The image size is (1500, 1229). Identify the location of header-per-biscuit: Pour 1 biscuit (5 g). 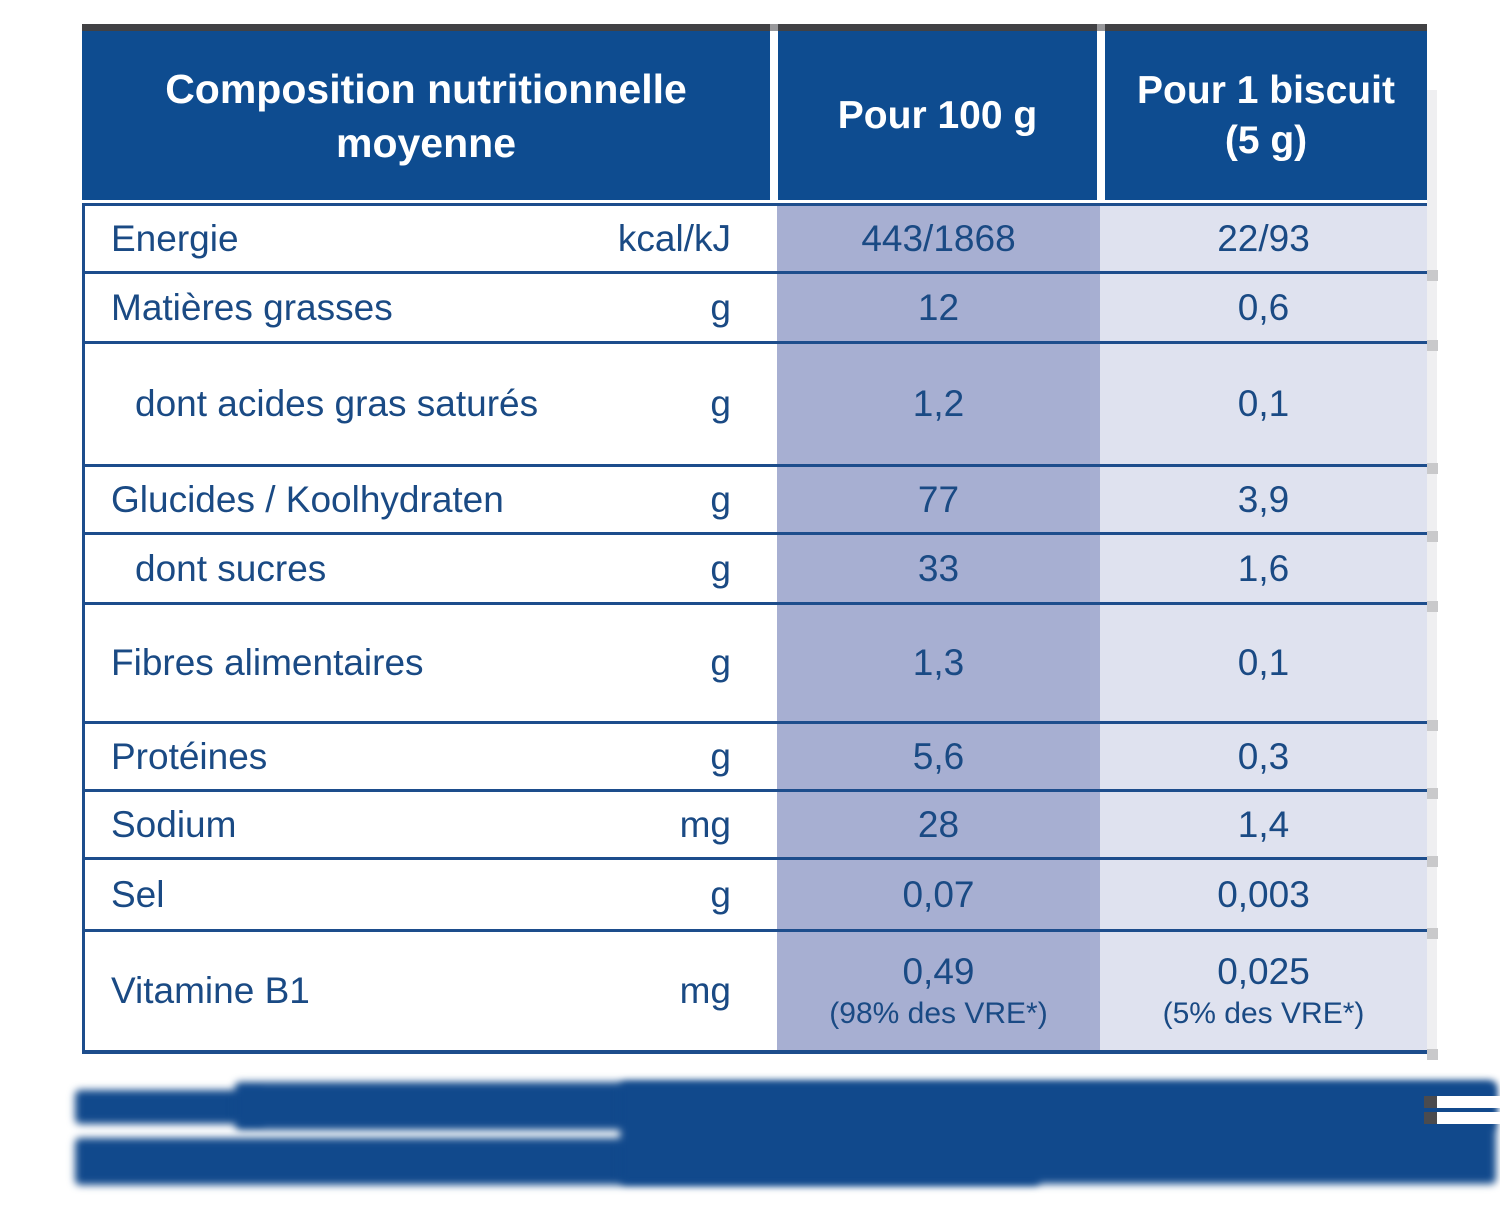
(1266, 115).